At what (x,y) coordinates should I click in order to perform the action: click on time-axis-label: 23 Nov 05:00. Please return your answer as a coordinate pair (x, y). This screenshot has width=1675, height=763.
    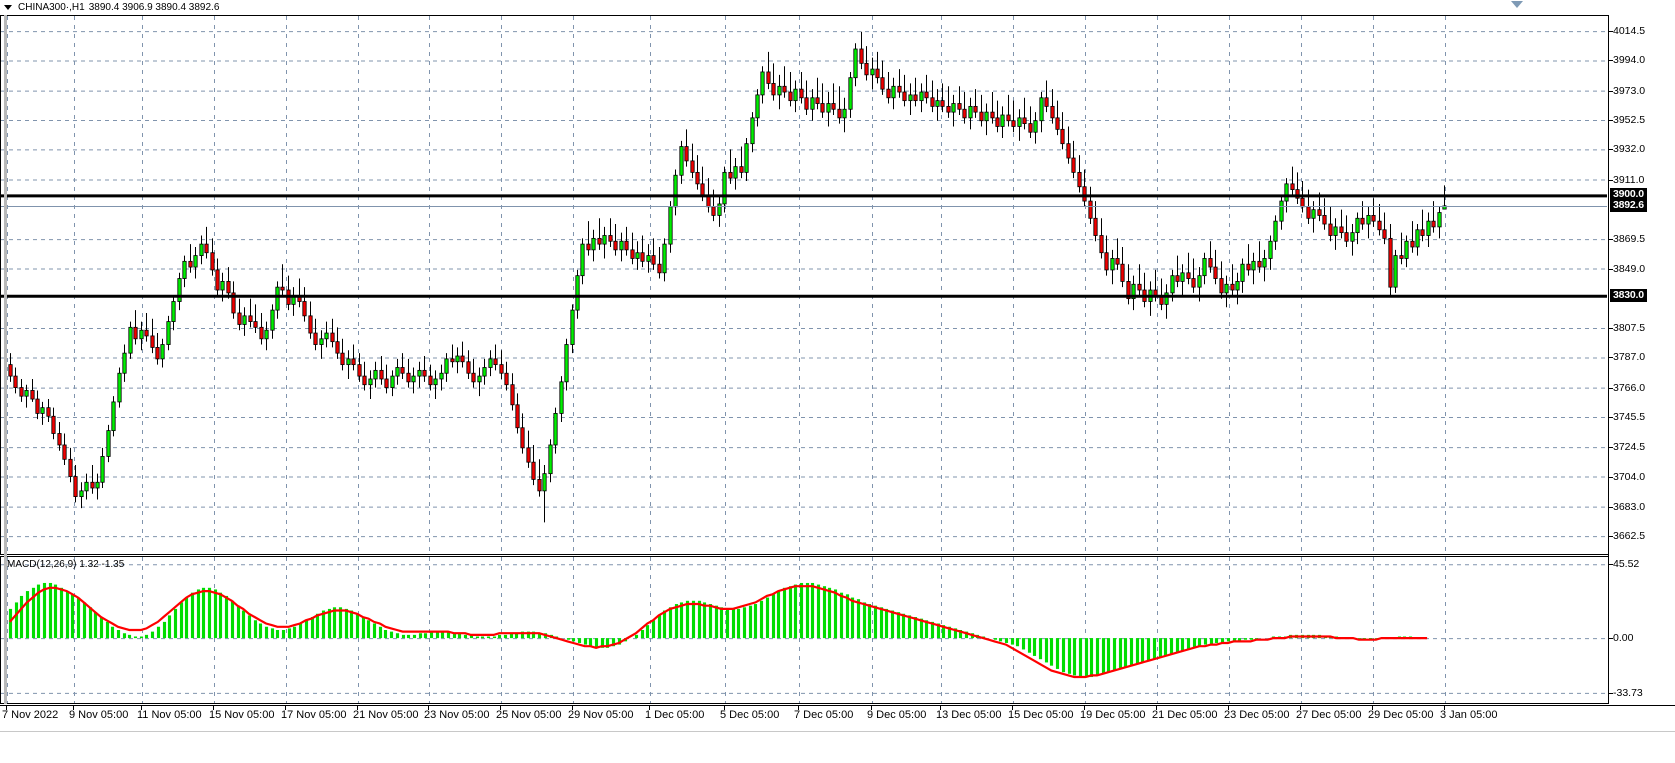
    Looking at the image, I should click on (457, 715).